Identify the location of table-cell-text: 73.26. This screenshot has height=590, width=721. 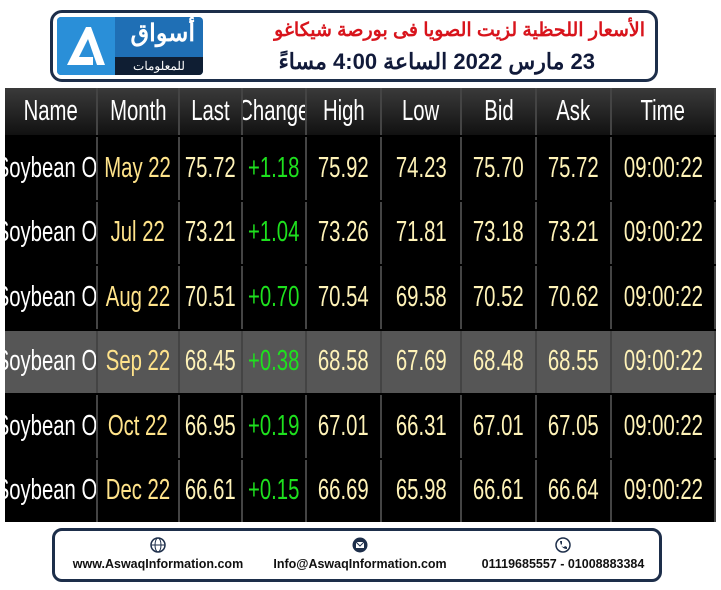
(343, 232).